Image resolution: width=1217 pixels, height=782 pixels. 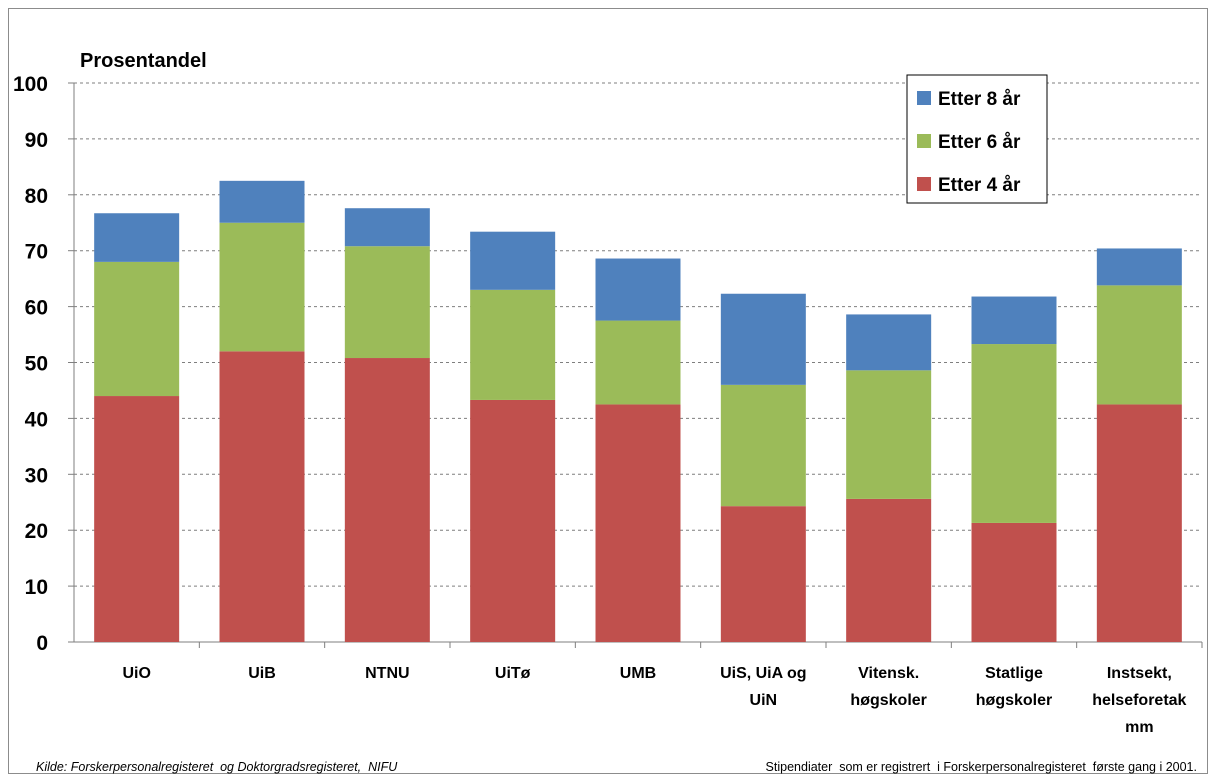 I want to click on y-tick-label: 60, so click(x=36, y=308).